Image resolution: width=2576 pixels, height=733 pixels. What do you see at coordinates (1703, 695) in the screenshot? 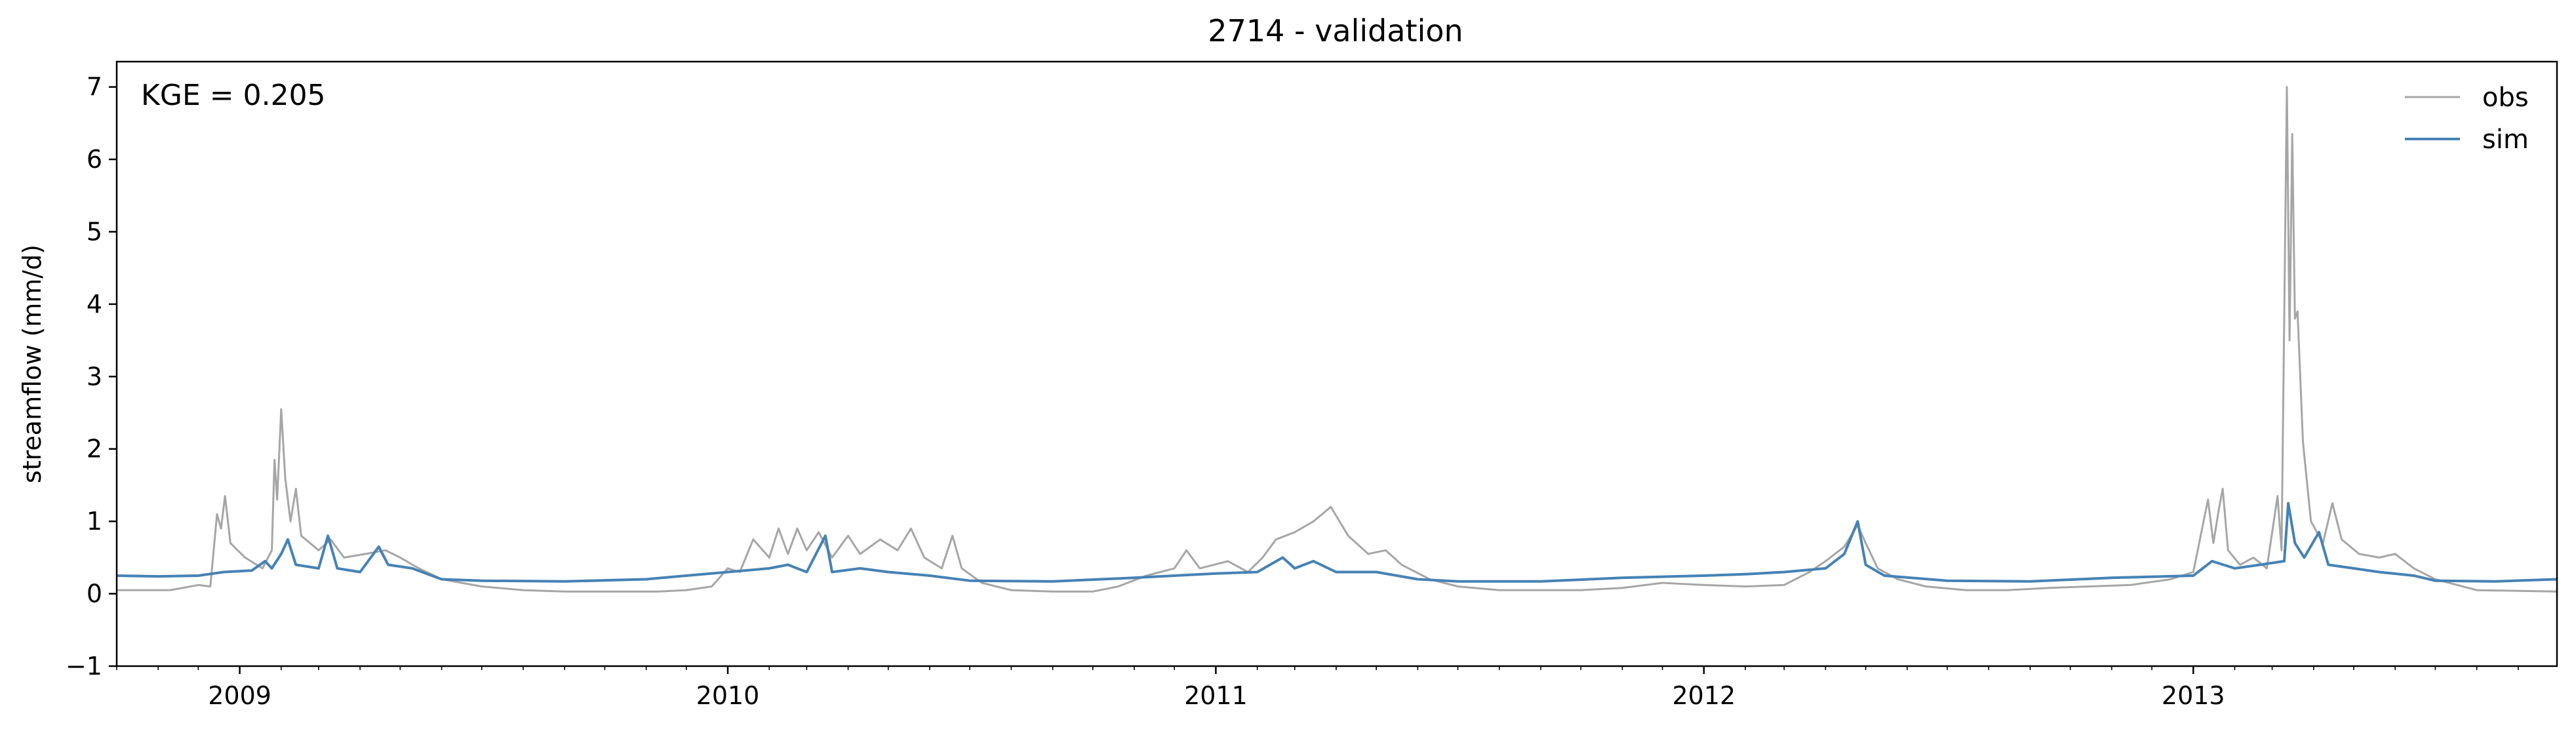
I see `x-tick-label: 2012` at bounding box center [1703, 695].